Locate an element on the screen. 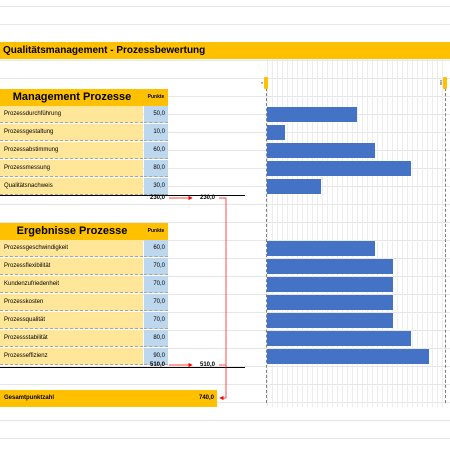 The width and height of the screenshot is (450, 450). ergebnisse-row: Prozesskosten 70,0 is located at coordinates (84, 303).